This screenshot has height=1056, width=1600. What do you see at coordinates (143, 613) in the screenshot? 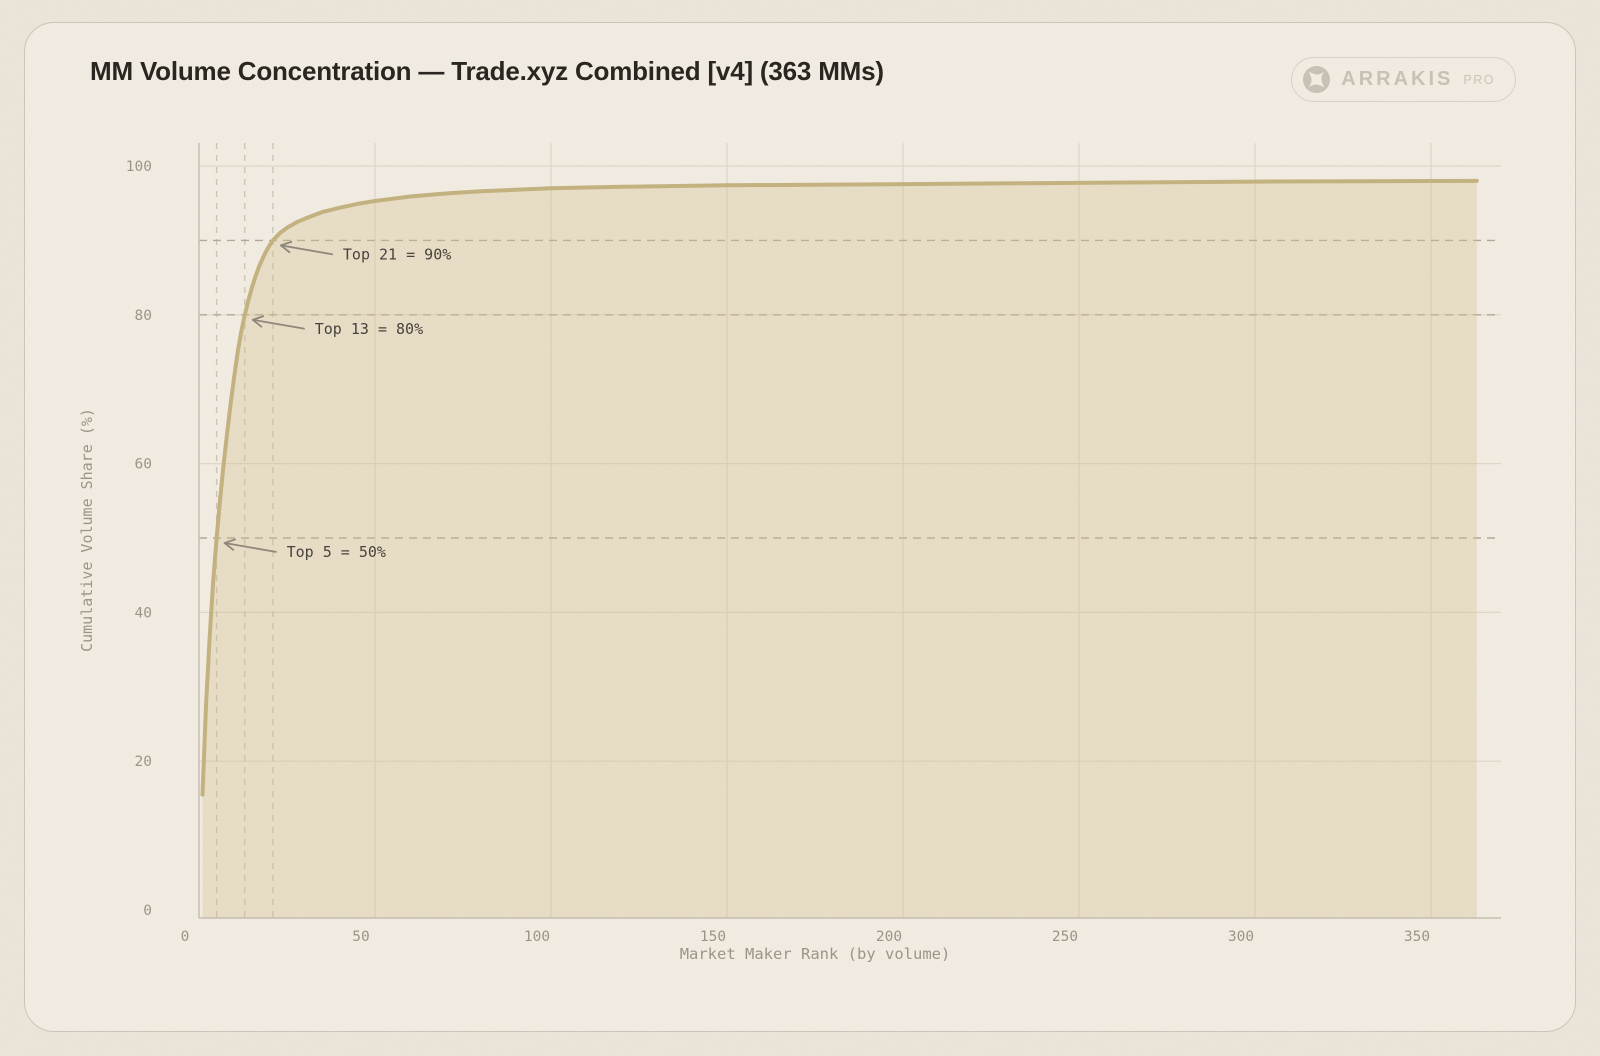
I see `y-tick-label: 40` at bounding box center [143, 613].